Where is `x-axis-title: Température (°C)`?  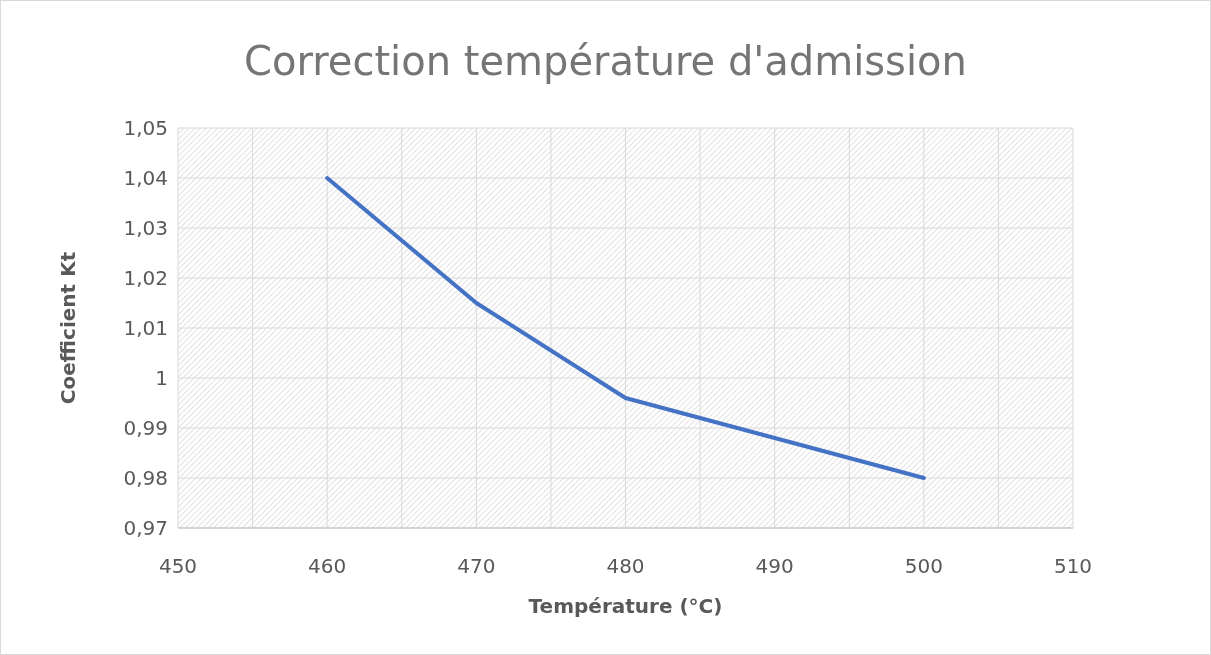
x-axis-title: Température (°C) is located at coordinates (625, 606).